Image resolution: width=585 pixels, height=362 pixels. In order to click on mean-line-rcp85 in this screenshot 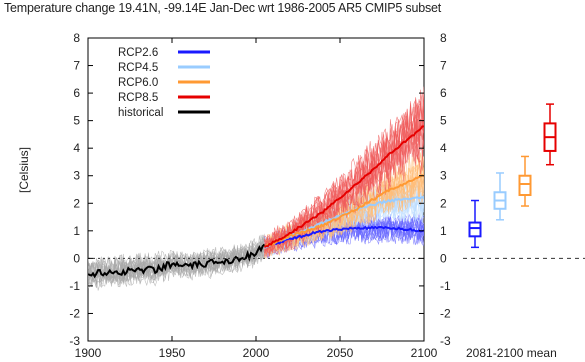, I will do `click(343, 186)`.